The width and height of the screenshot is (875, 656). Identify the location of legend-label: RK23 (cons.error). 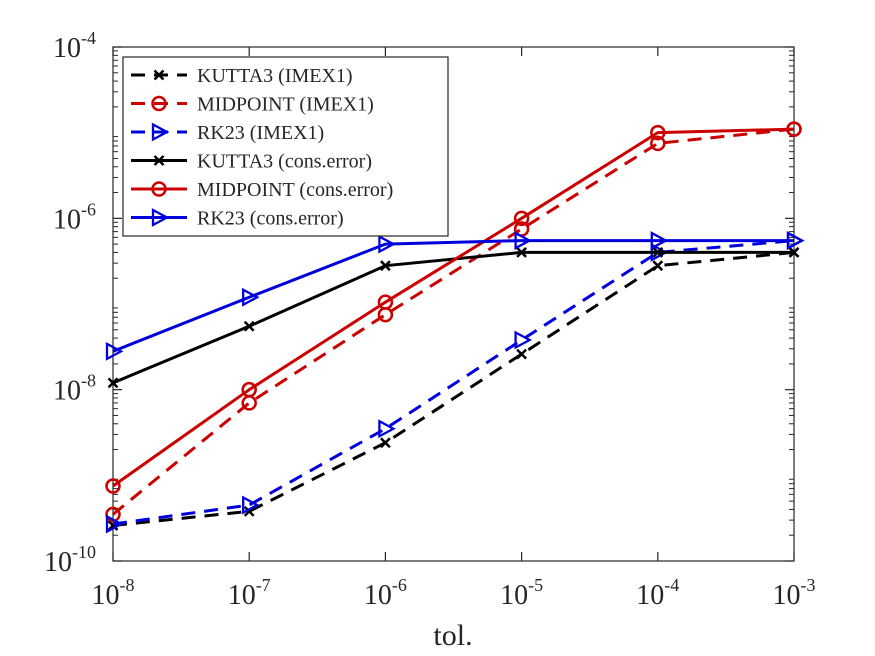
(270, 219).